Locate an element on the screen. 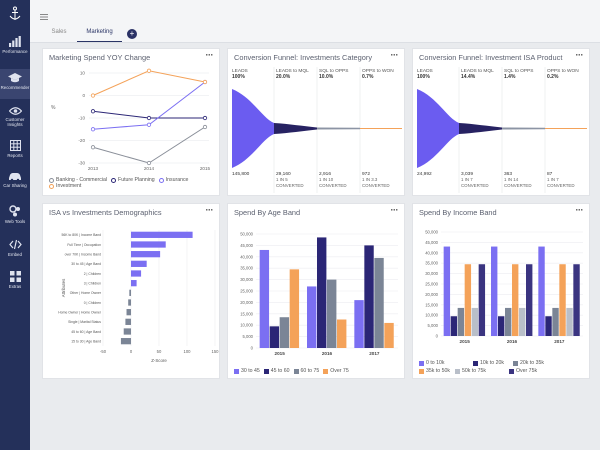 This screenshot has height=450, width=600. legend-item: 35k to 50k is located at coordinates (437, 371).